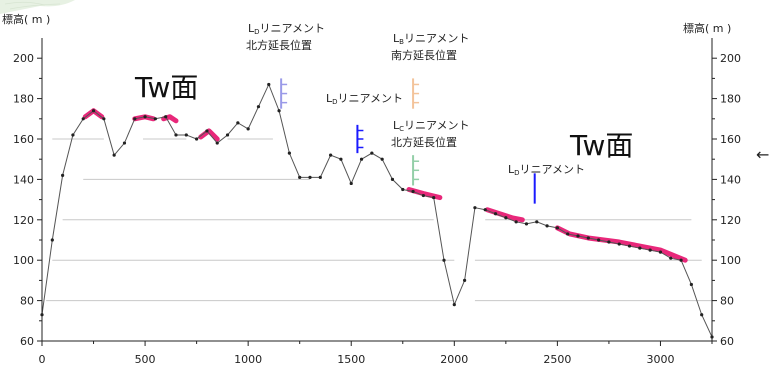 The height and width of the screenshot is (383, 780). I want to click on arrow-left-icon: ←, so click(762, 154).